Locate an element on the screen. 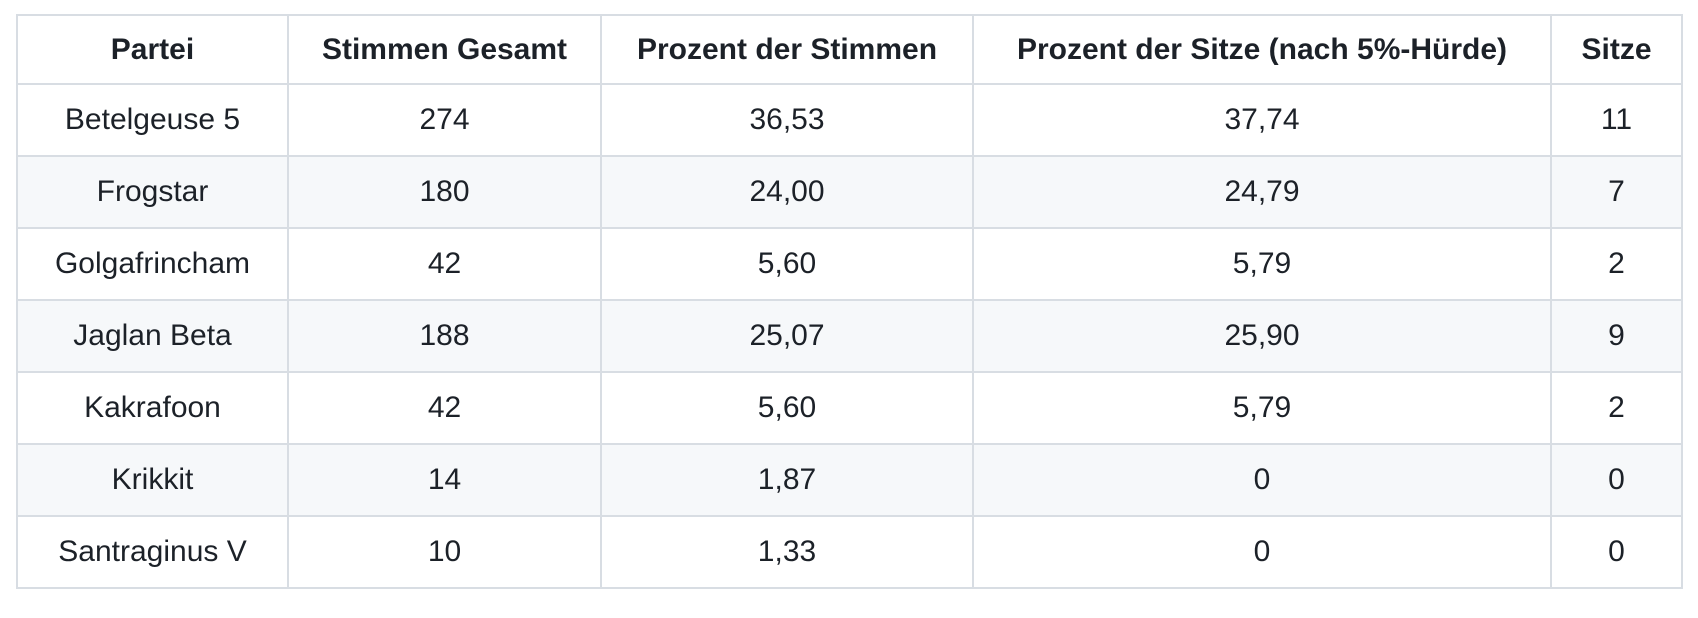 The height and width of the screenshot is (618, 1698). table-cell-partei: Kakrafoon is located at coordinates (152, 408).